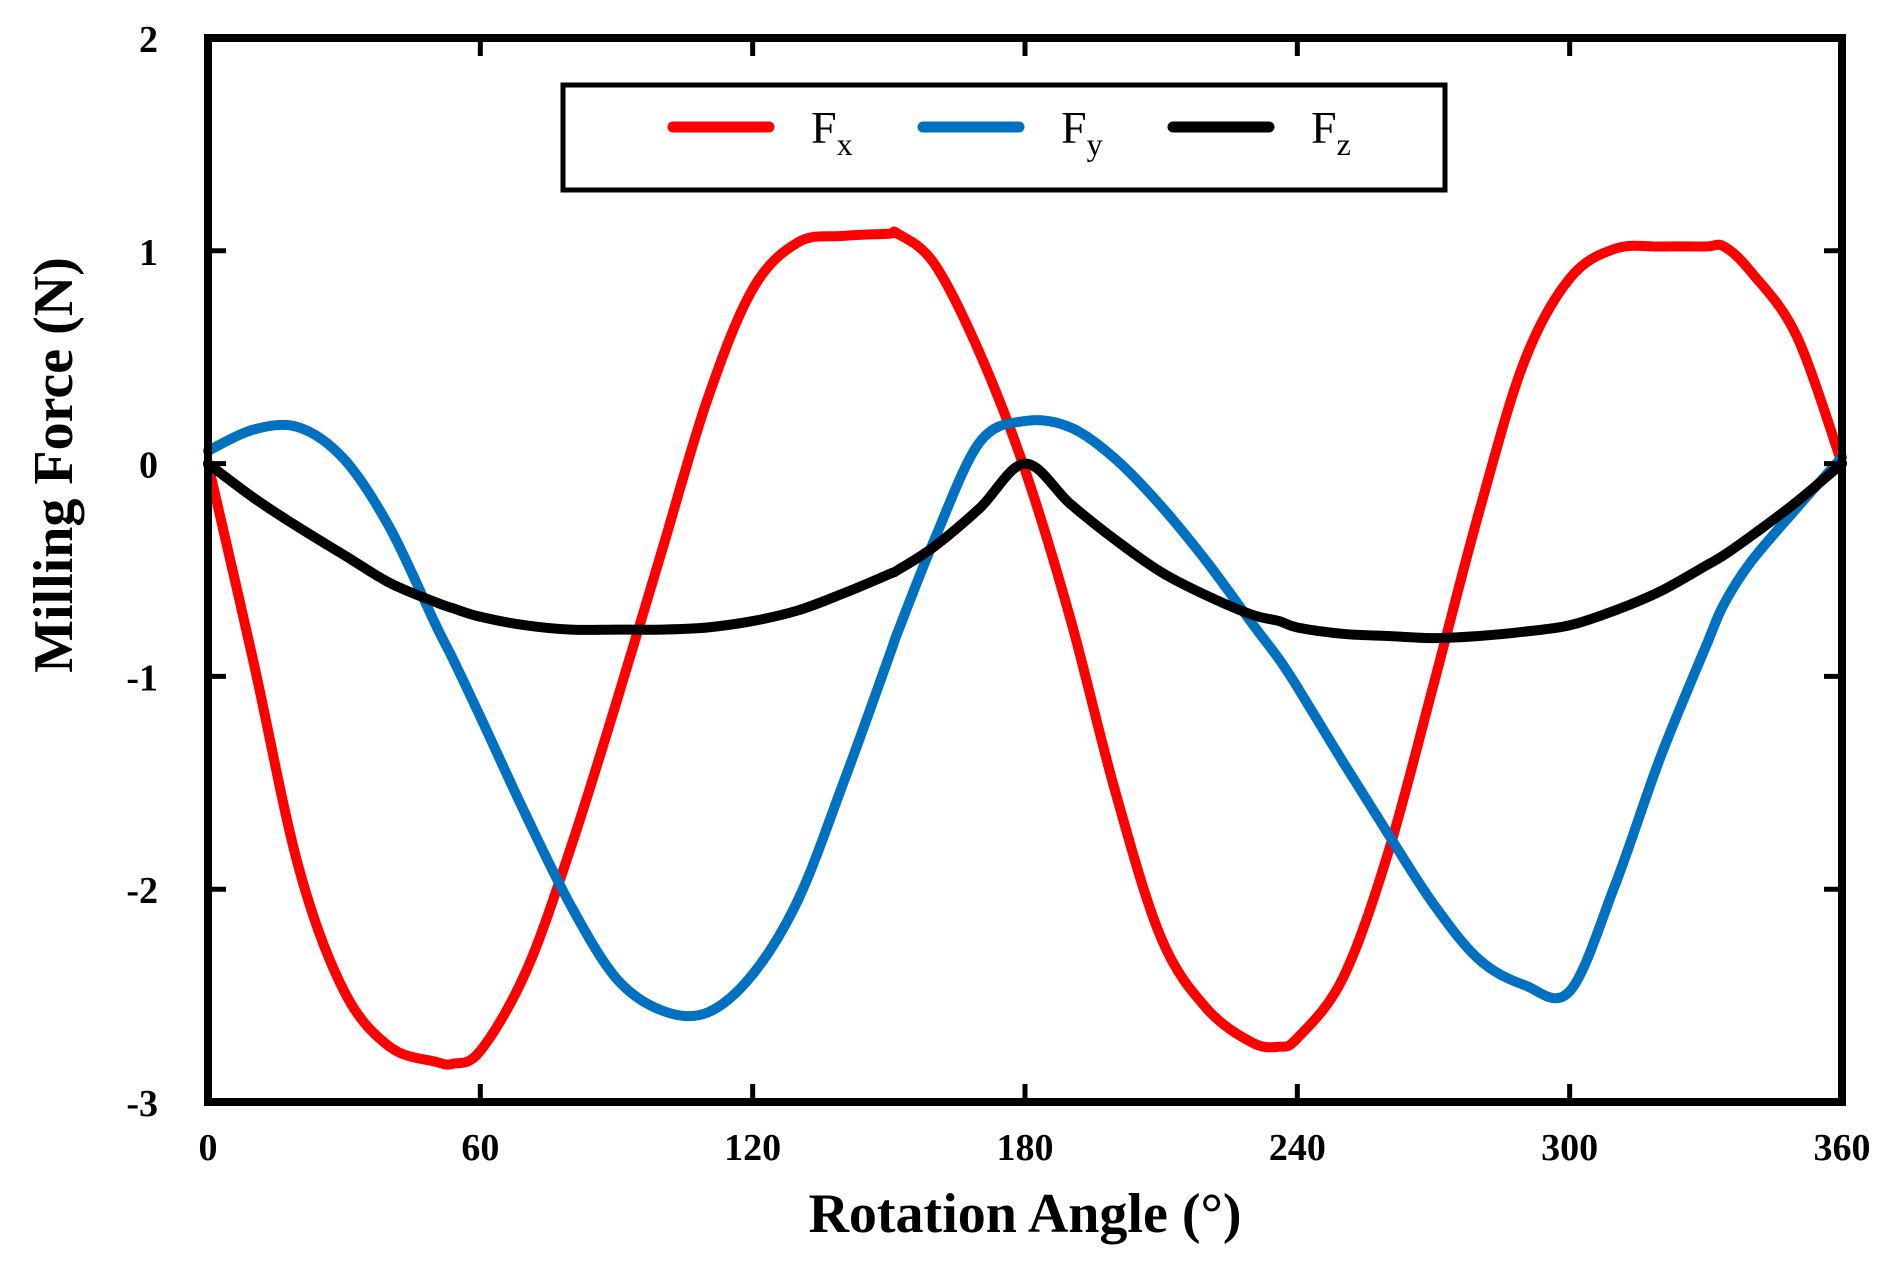 The image size is (1895, 1269). I want to click on legend-entries: Fx Fy Fz, so click(1009, 132).